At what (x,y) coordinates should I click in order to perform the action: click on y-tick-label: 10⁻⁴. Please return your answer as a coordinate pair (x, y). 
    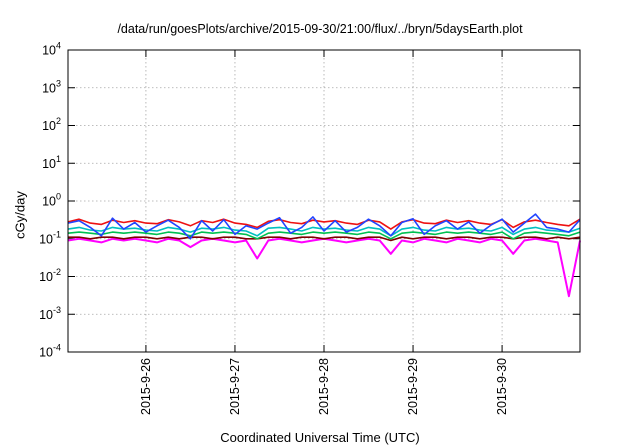
    Looking at the image, I should click on (50, 351).